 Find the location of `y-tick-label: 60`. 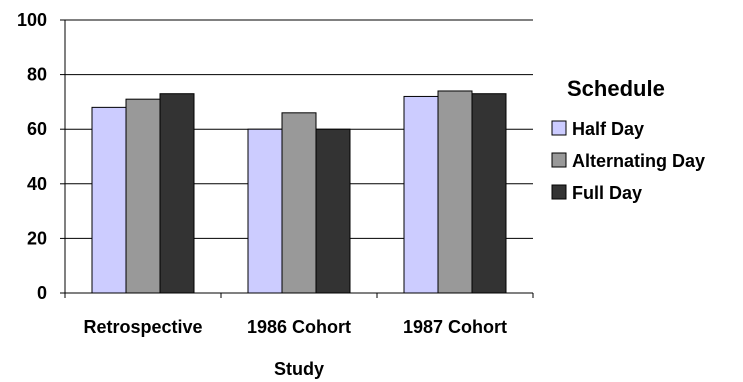

y-tick-label: 60 is located at coordinates (37, 129).